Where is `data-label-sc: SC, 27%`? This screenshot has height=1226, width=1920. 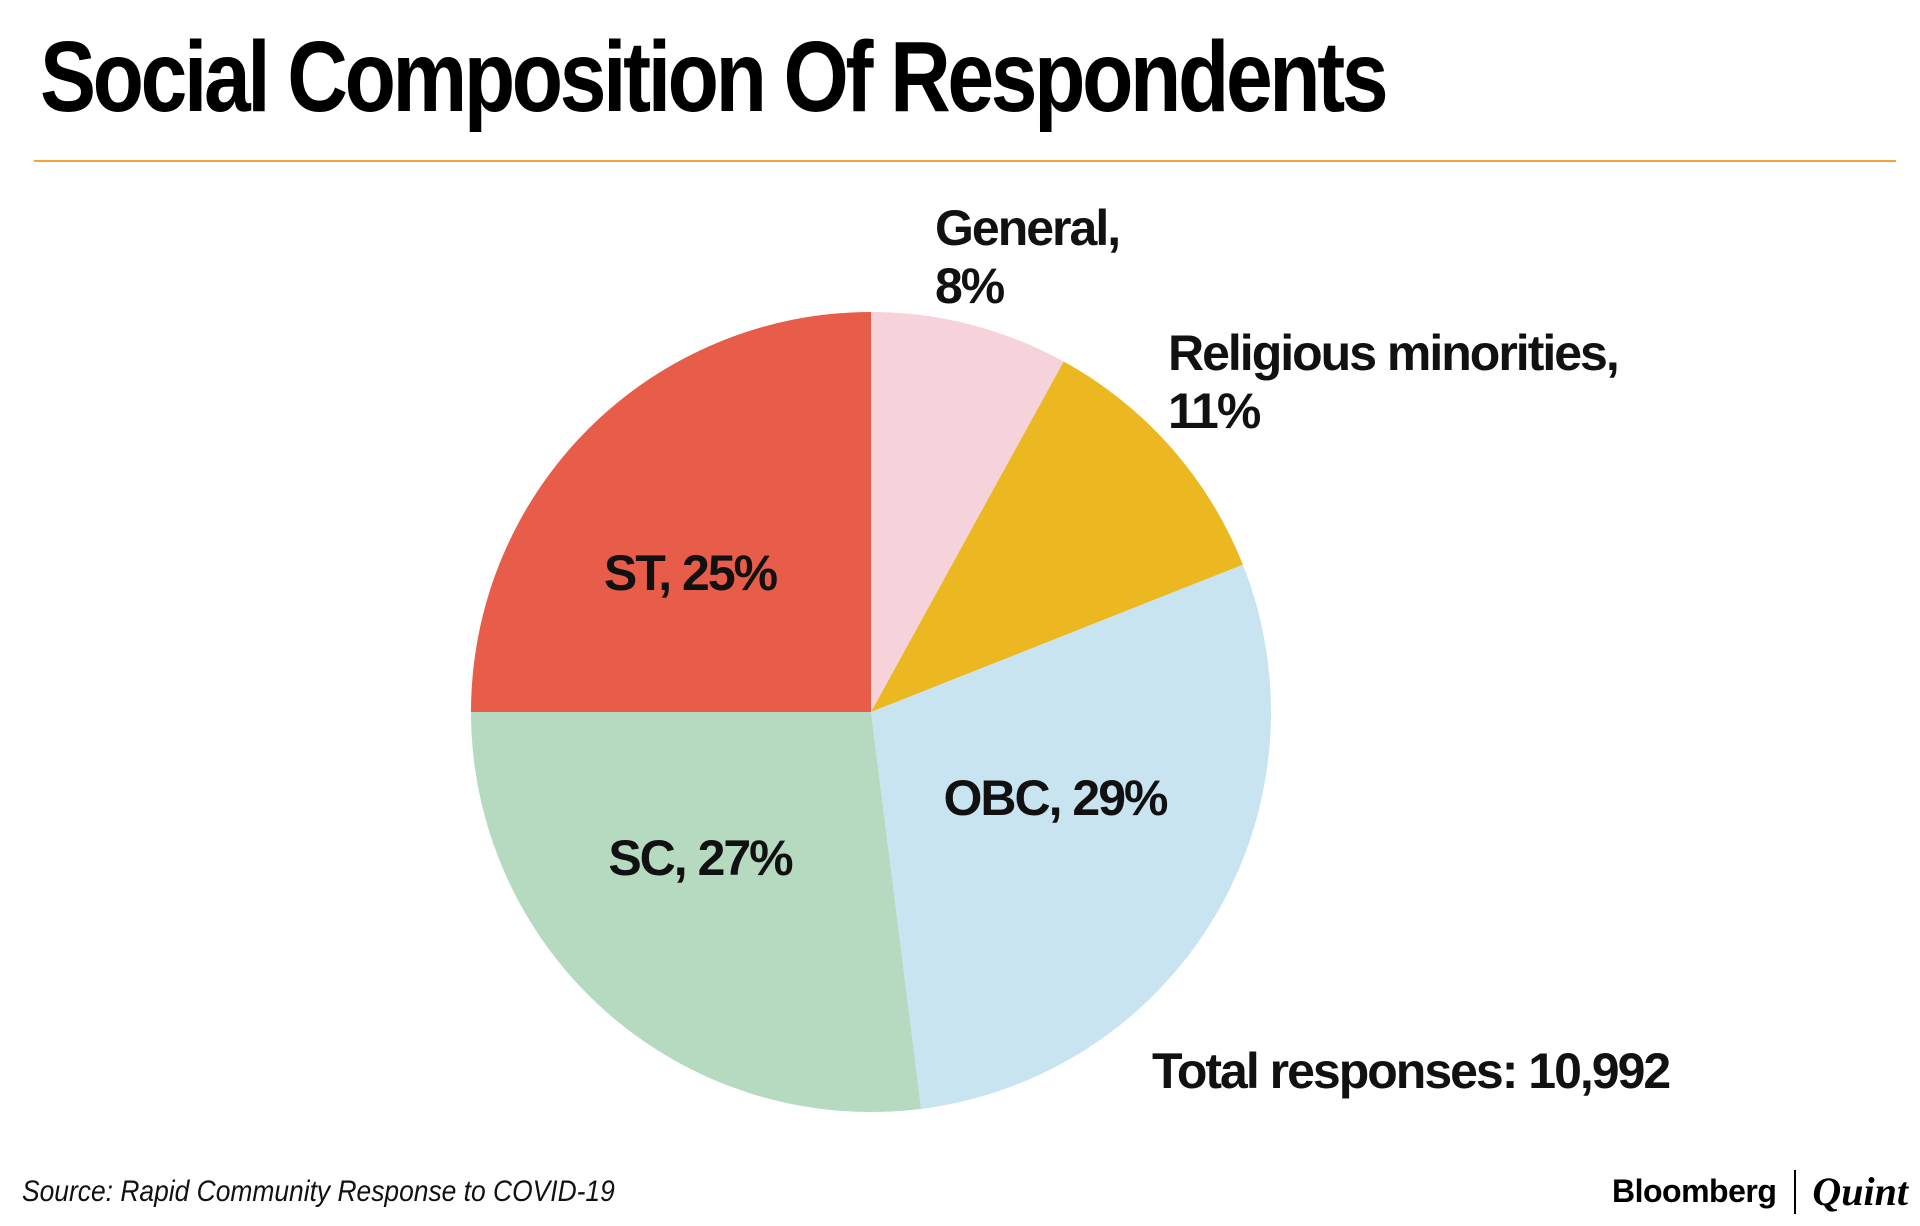 data-label-sc: SC, 27% is located at coordinates (700, 858).